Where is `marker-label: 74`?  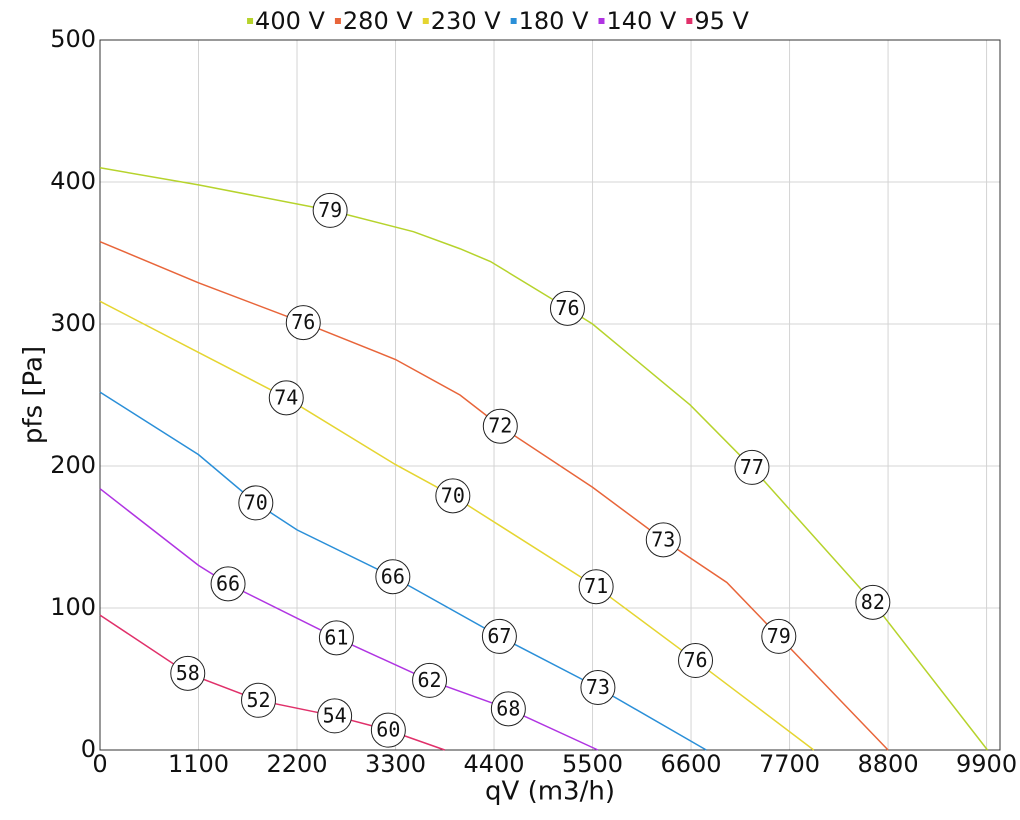 marker-label: 74 is located at coordinates (286, 397).